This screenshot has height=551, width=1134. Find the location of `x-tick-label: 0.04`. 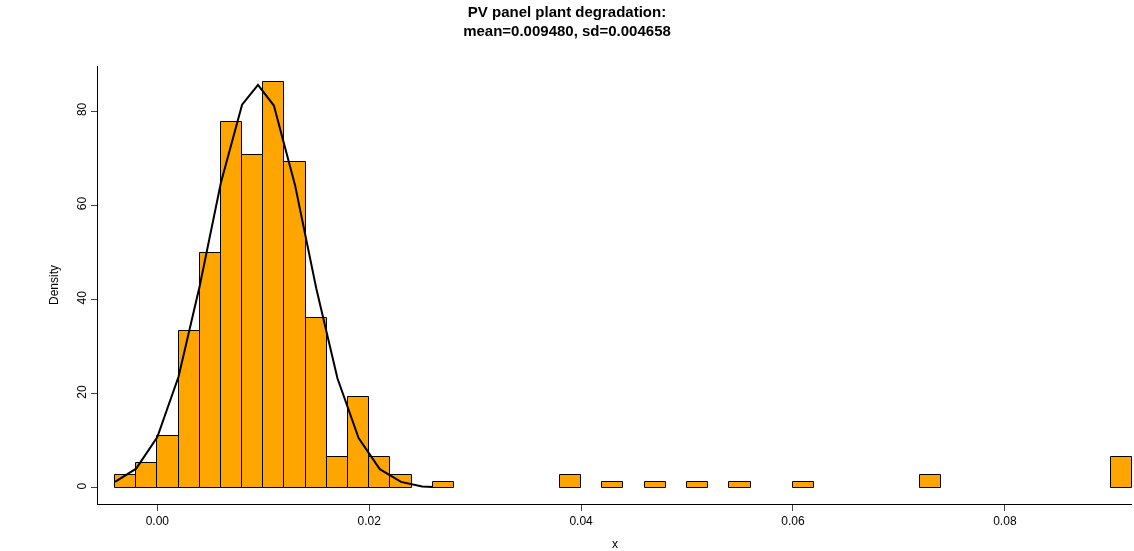

x-tick-label: 0.04 is located at coordinates (581, 521).